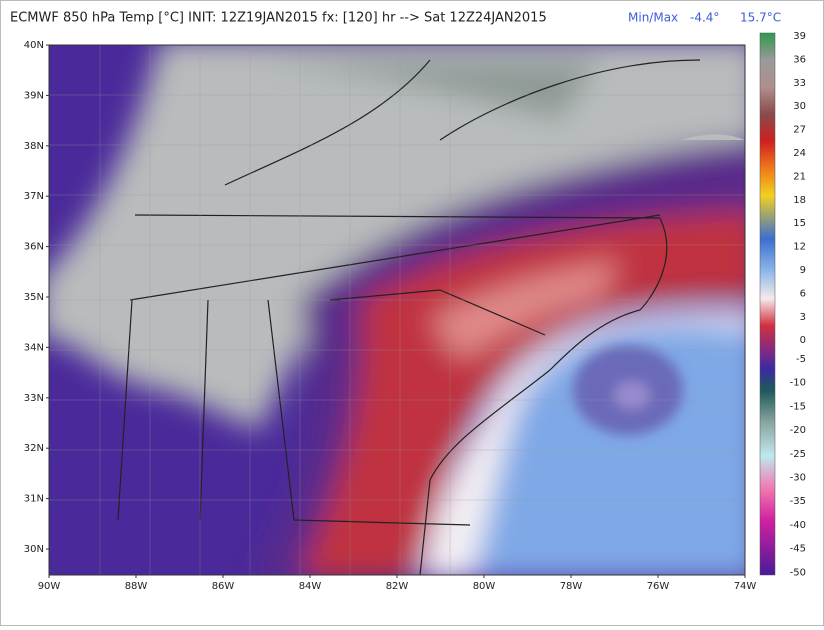 Image resolution: width=824 pixels, height=630 pixels. Describe the element at coordinates (34, 549) in the screenshot. I see `latitude-label: 30N` at that location.